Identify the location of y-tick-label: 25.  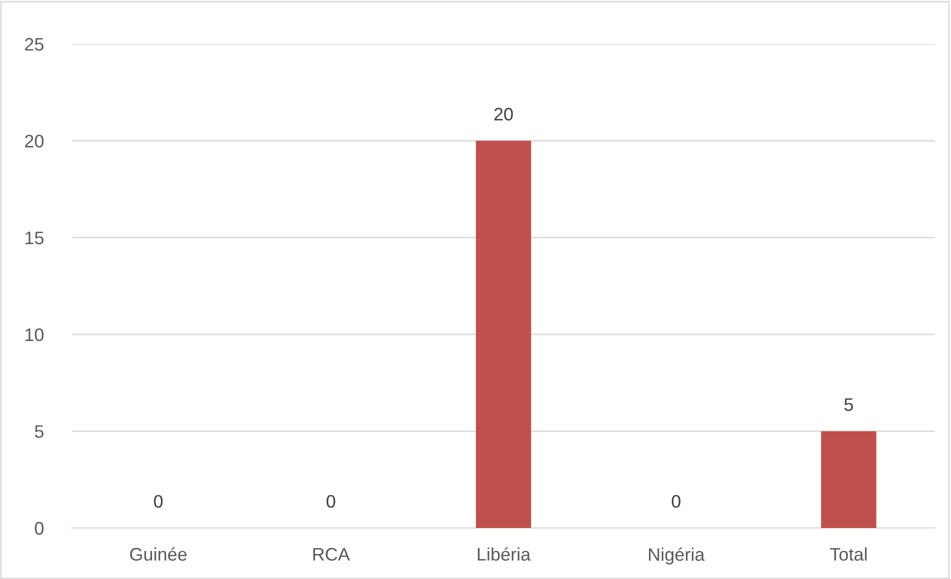
(34, 44).